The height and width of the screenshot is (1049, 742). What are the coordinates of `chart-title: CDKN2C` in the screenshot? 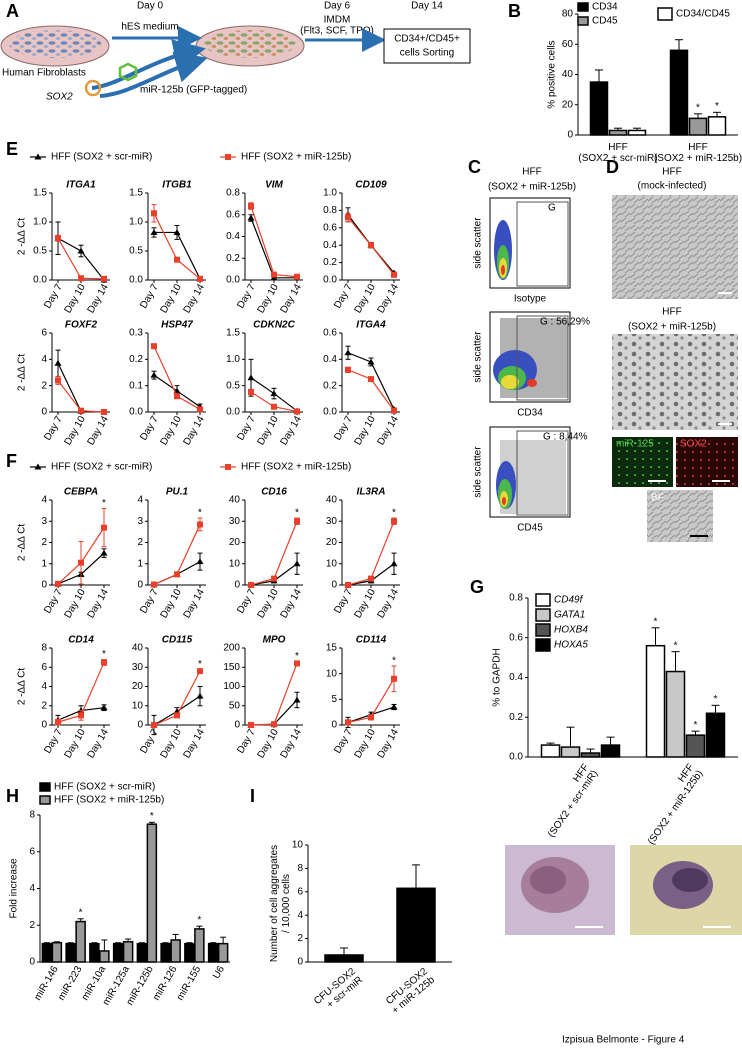 It's located at (274, 325).